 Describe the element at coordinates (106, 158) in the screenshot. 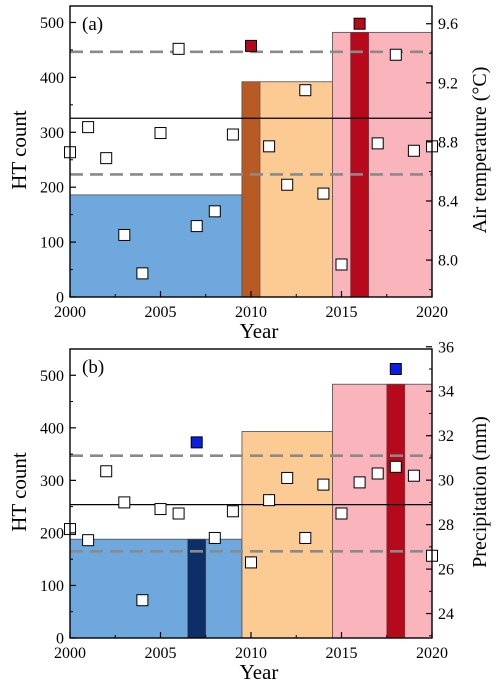

I see `data-point-a-2002` at that location.